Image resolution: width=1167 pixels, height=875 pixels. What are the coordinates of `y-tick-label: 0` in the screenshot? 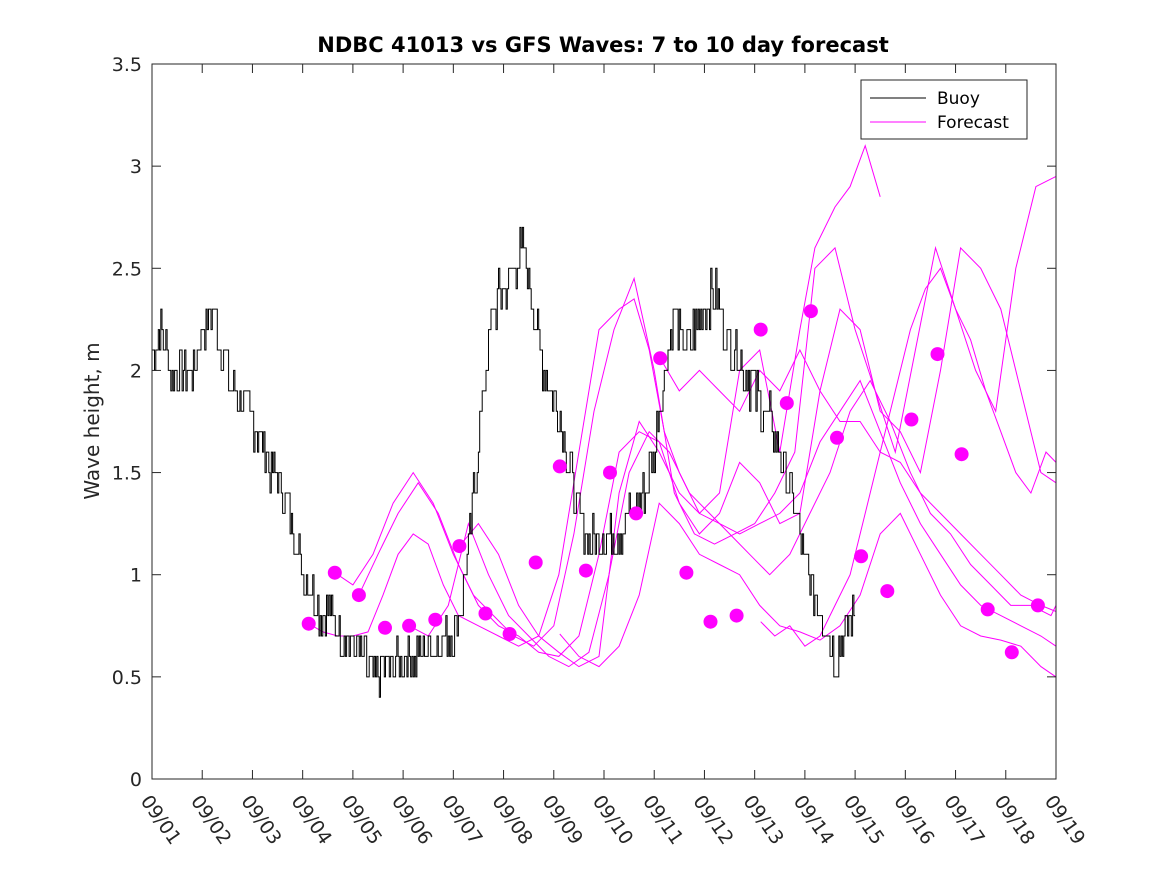 It's located at (136, 780).